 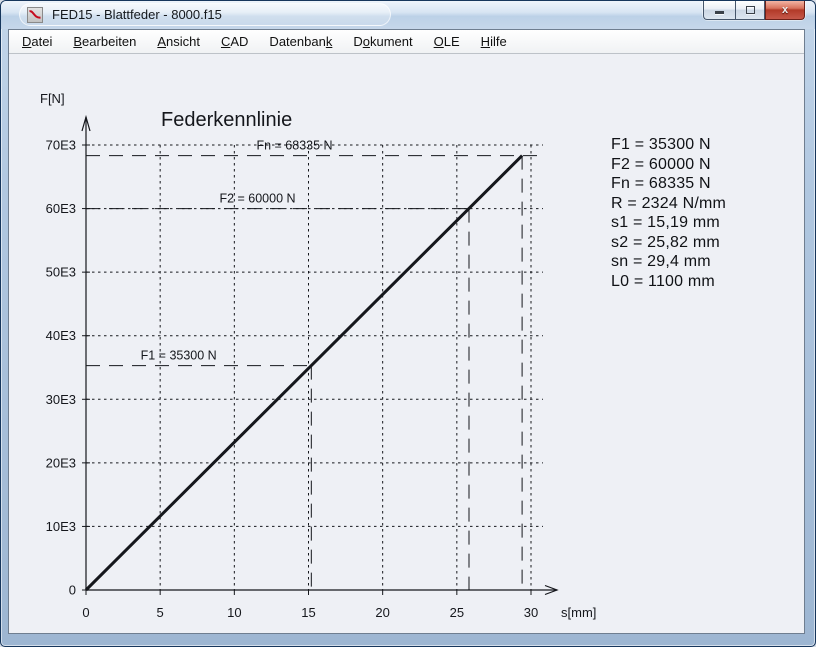 What do you see at coordinates (531, 612) in the screenshot?
I see `svg-text: 30` at bounding box center [531, 612].